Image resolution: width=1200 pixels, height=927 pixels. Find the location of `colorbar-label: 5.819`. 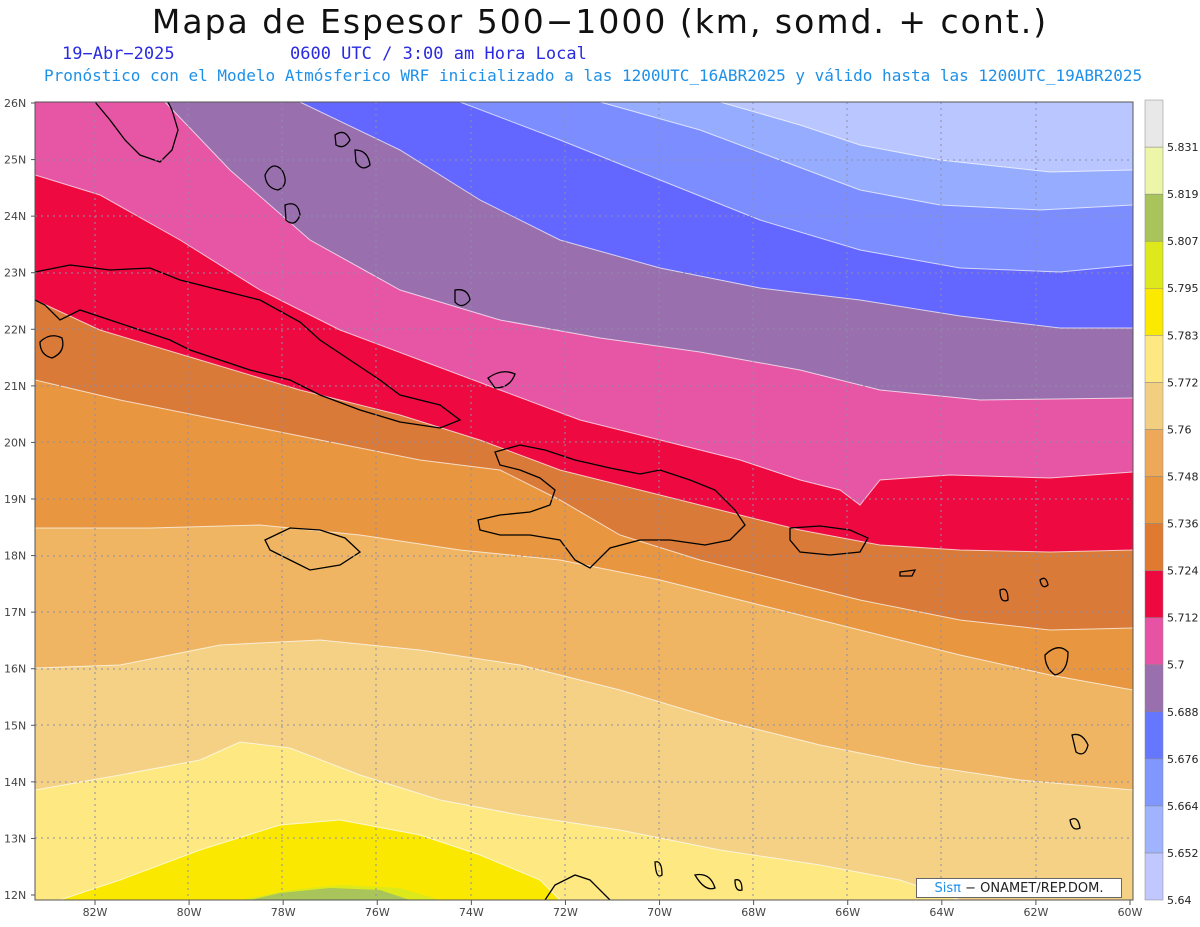

colorbar-label: 5.819 is located at coordinates (1183, 194).